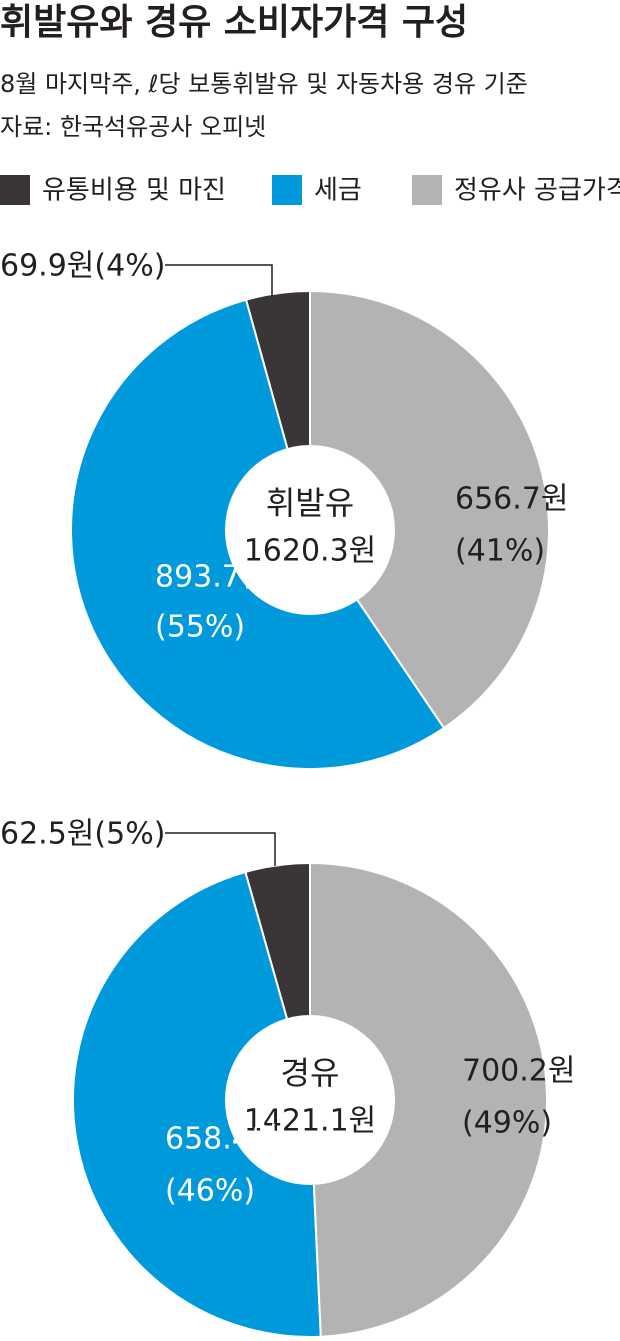 This screenshot has width=620, height=1341. I want to click on value-label: (49%), so click(507, 1123).